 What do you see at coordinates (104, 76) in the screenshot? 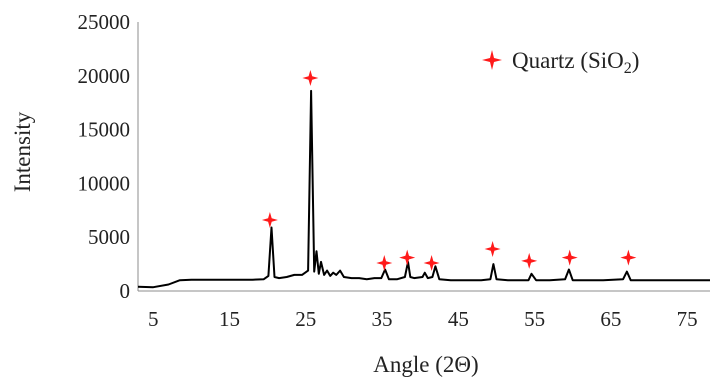
I see `y-tick-label: 20000` at bounding box center [104, 76].